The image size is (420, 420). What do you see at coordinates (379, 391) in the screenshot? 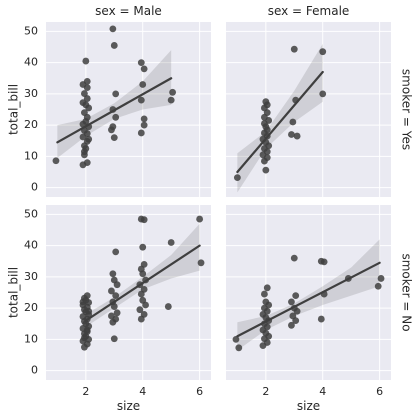
I see `x-tick-label: 6` at bounding box center [379, 391].